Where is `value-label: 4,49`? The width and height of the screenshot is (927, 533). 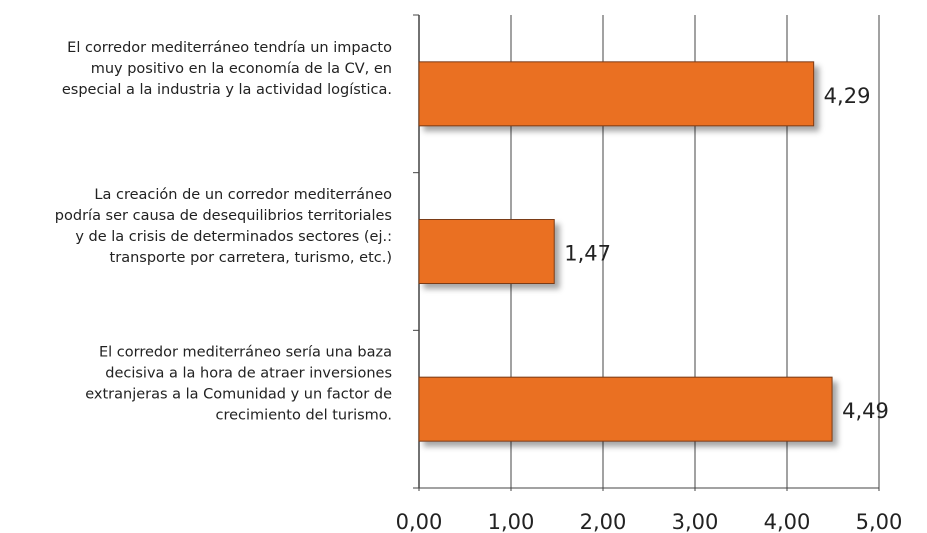
value-label: 4,49 is located at coordinates (865, 411).